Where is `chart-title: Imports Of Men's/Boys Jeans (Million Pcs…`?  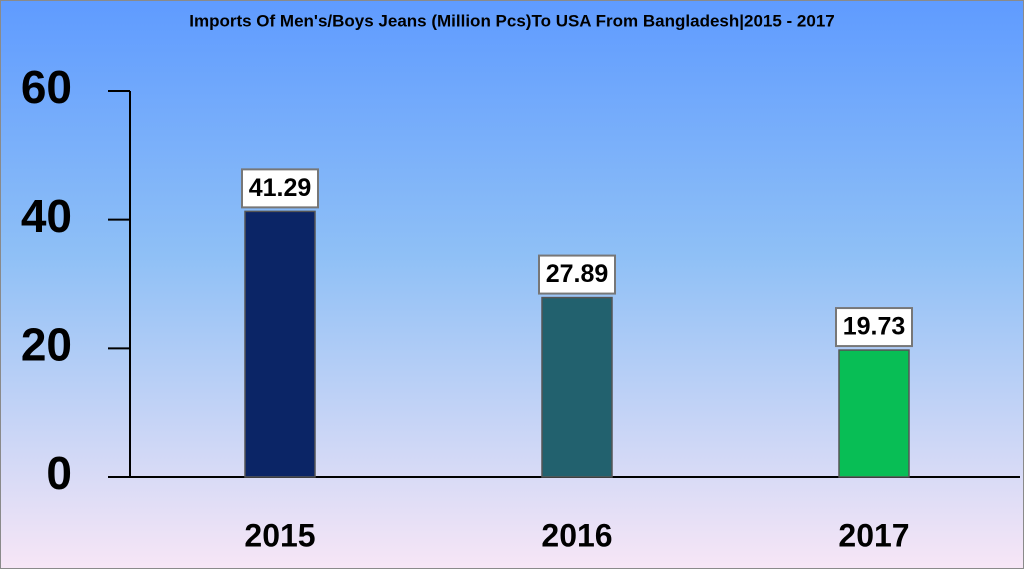
chart-title: Imports Of Men's/Boys Jeans (Million Pcs… is located at coordinates (512, 20).